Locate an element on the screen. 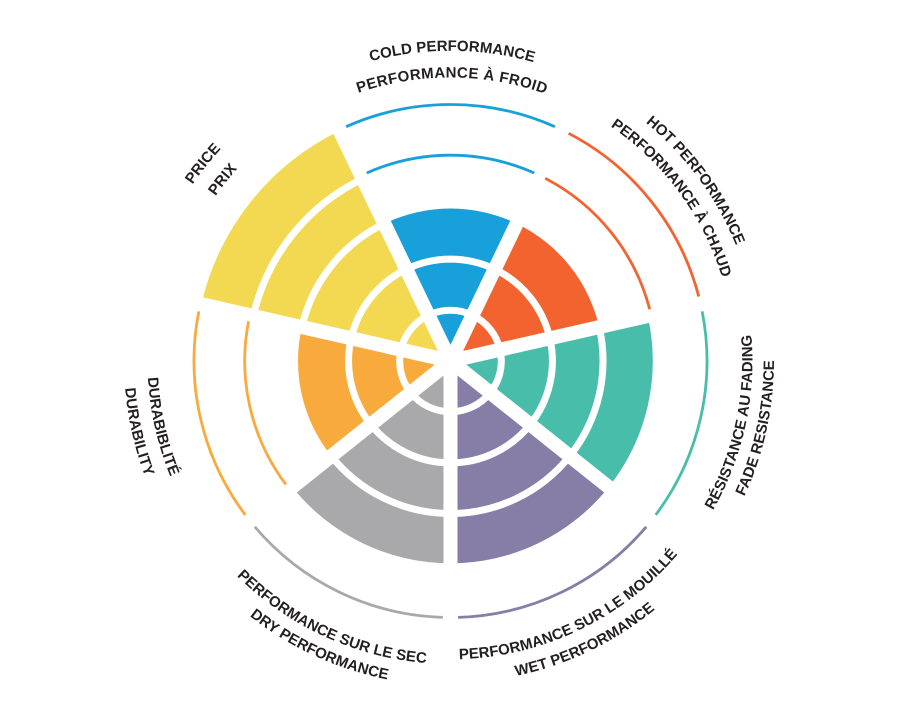 This screenshot has height=725, width=900. svg-text: PERFORMANCE À FROID is located at coordinates (452, 81).